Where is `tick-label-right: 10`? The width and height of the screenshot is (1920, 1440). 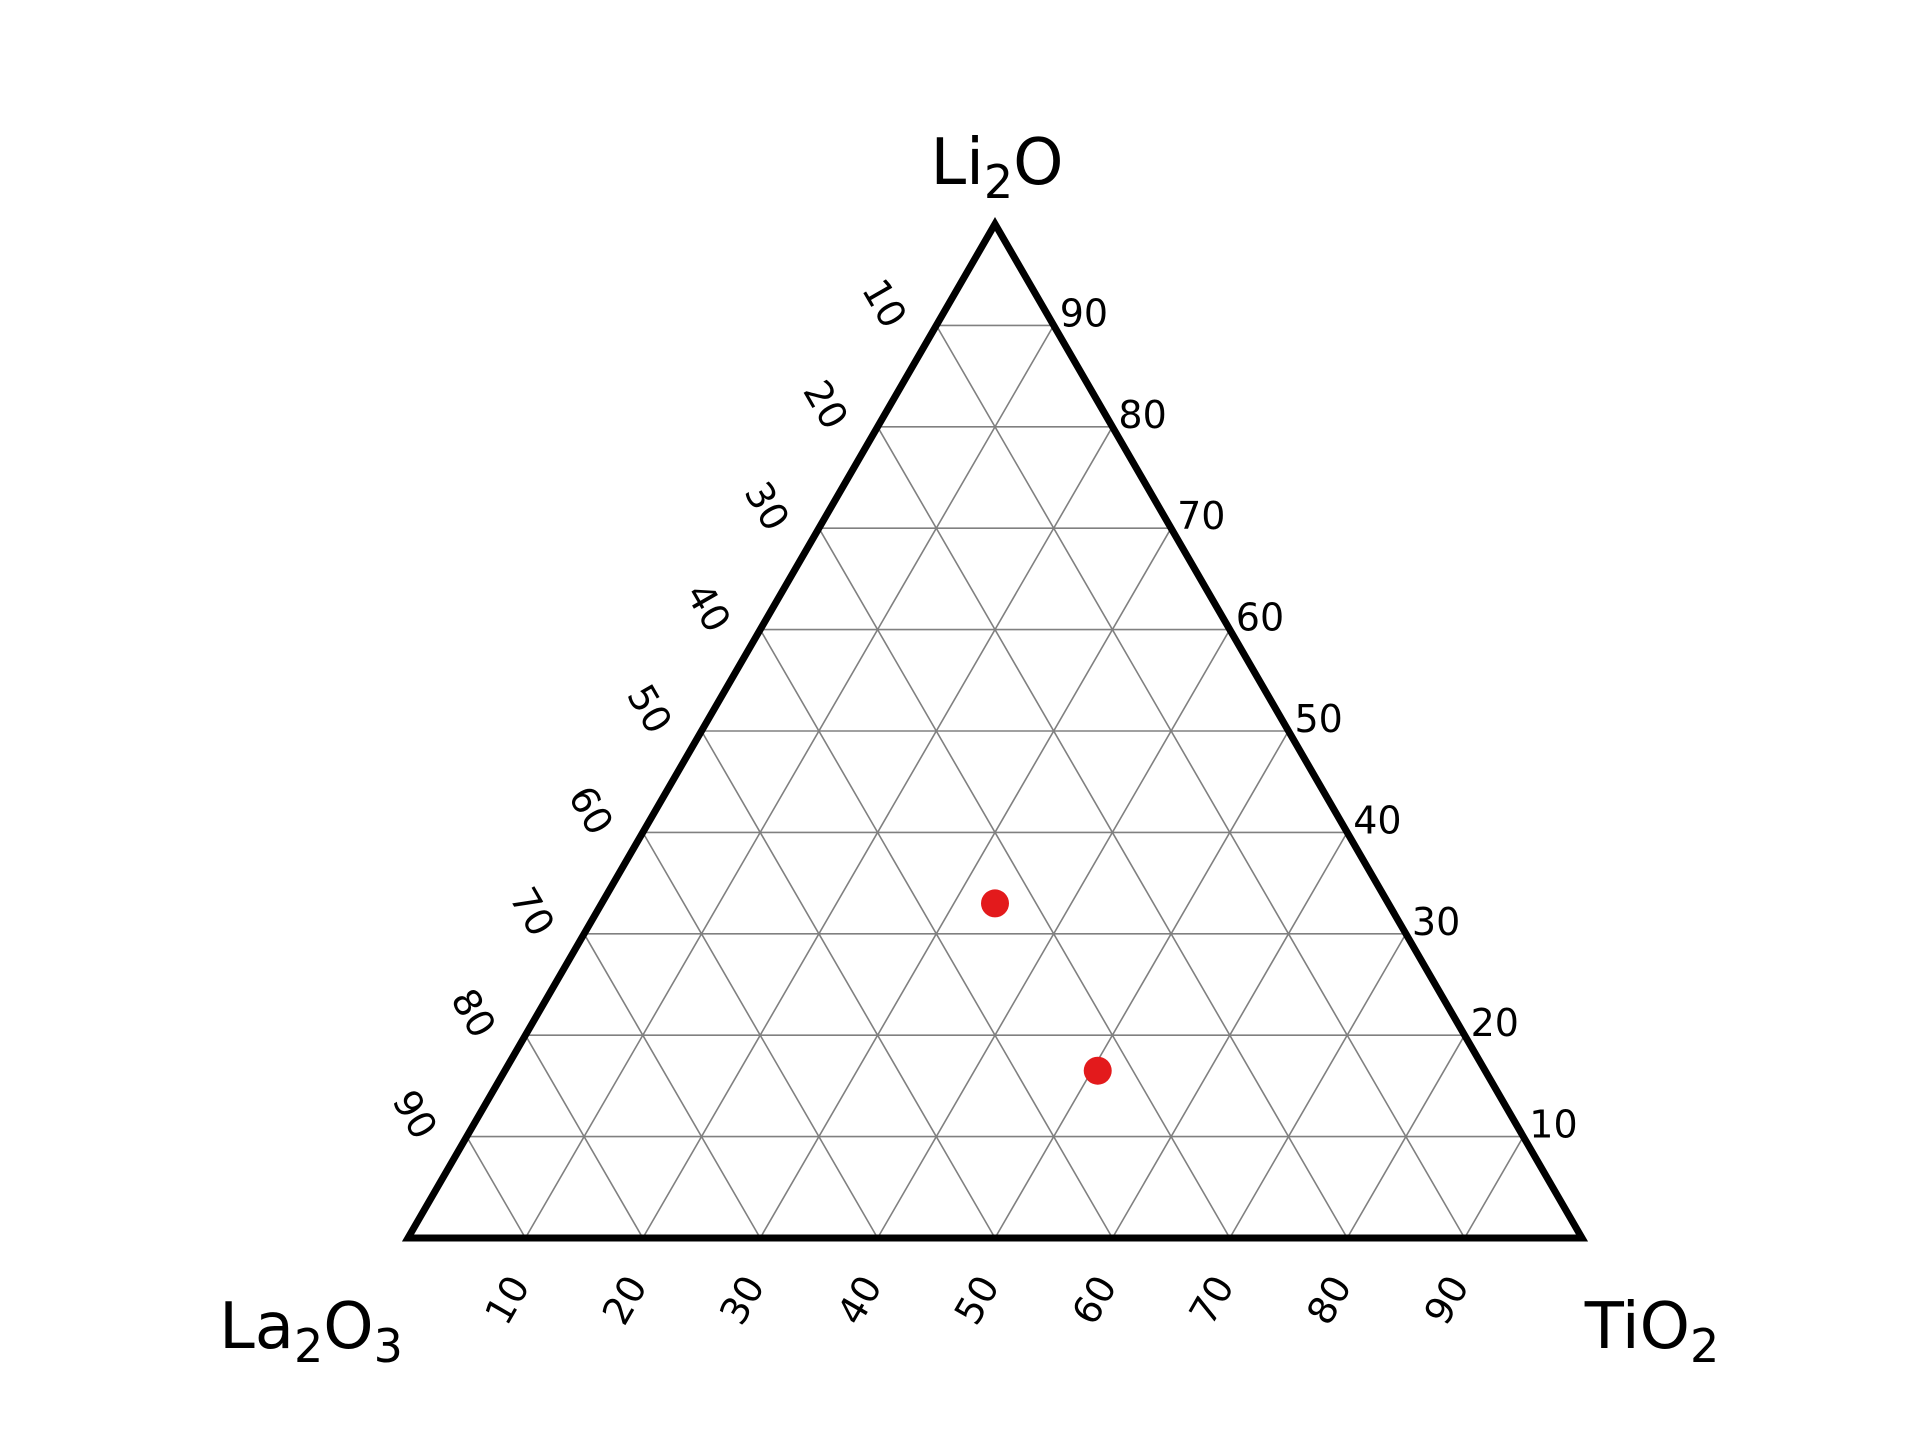
tick-label-right: 10 is located at coordinates (1553, 1125).